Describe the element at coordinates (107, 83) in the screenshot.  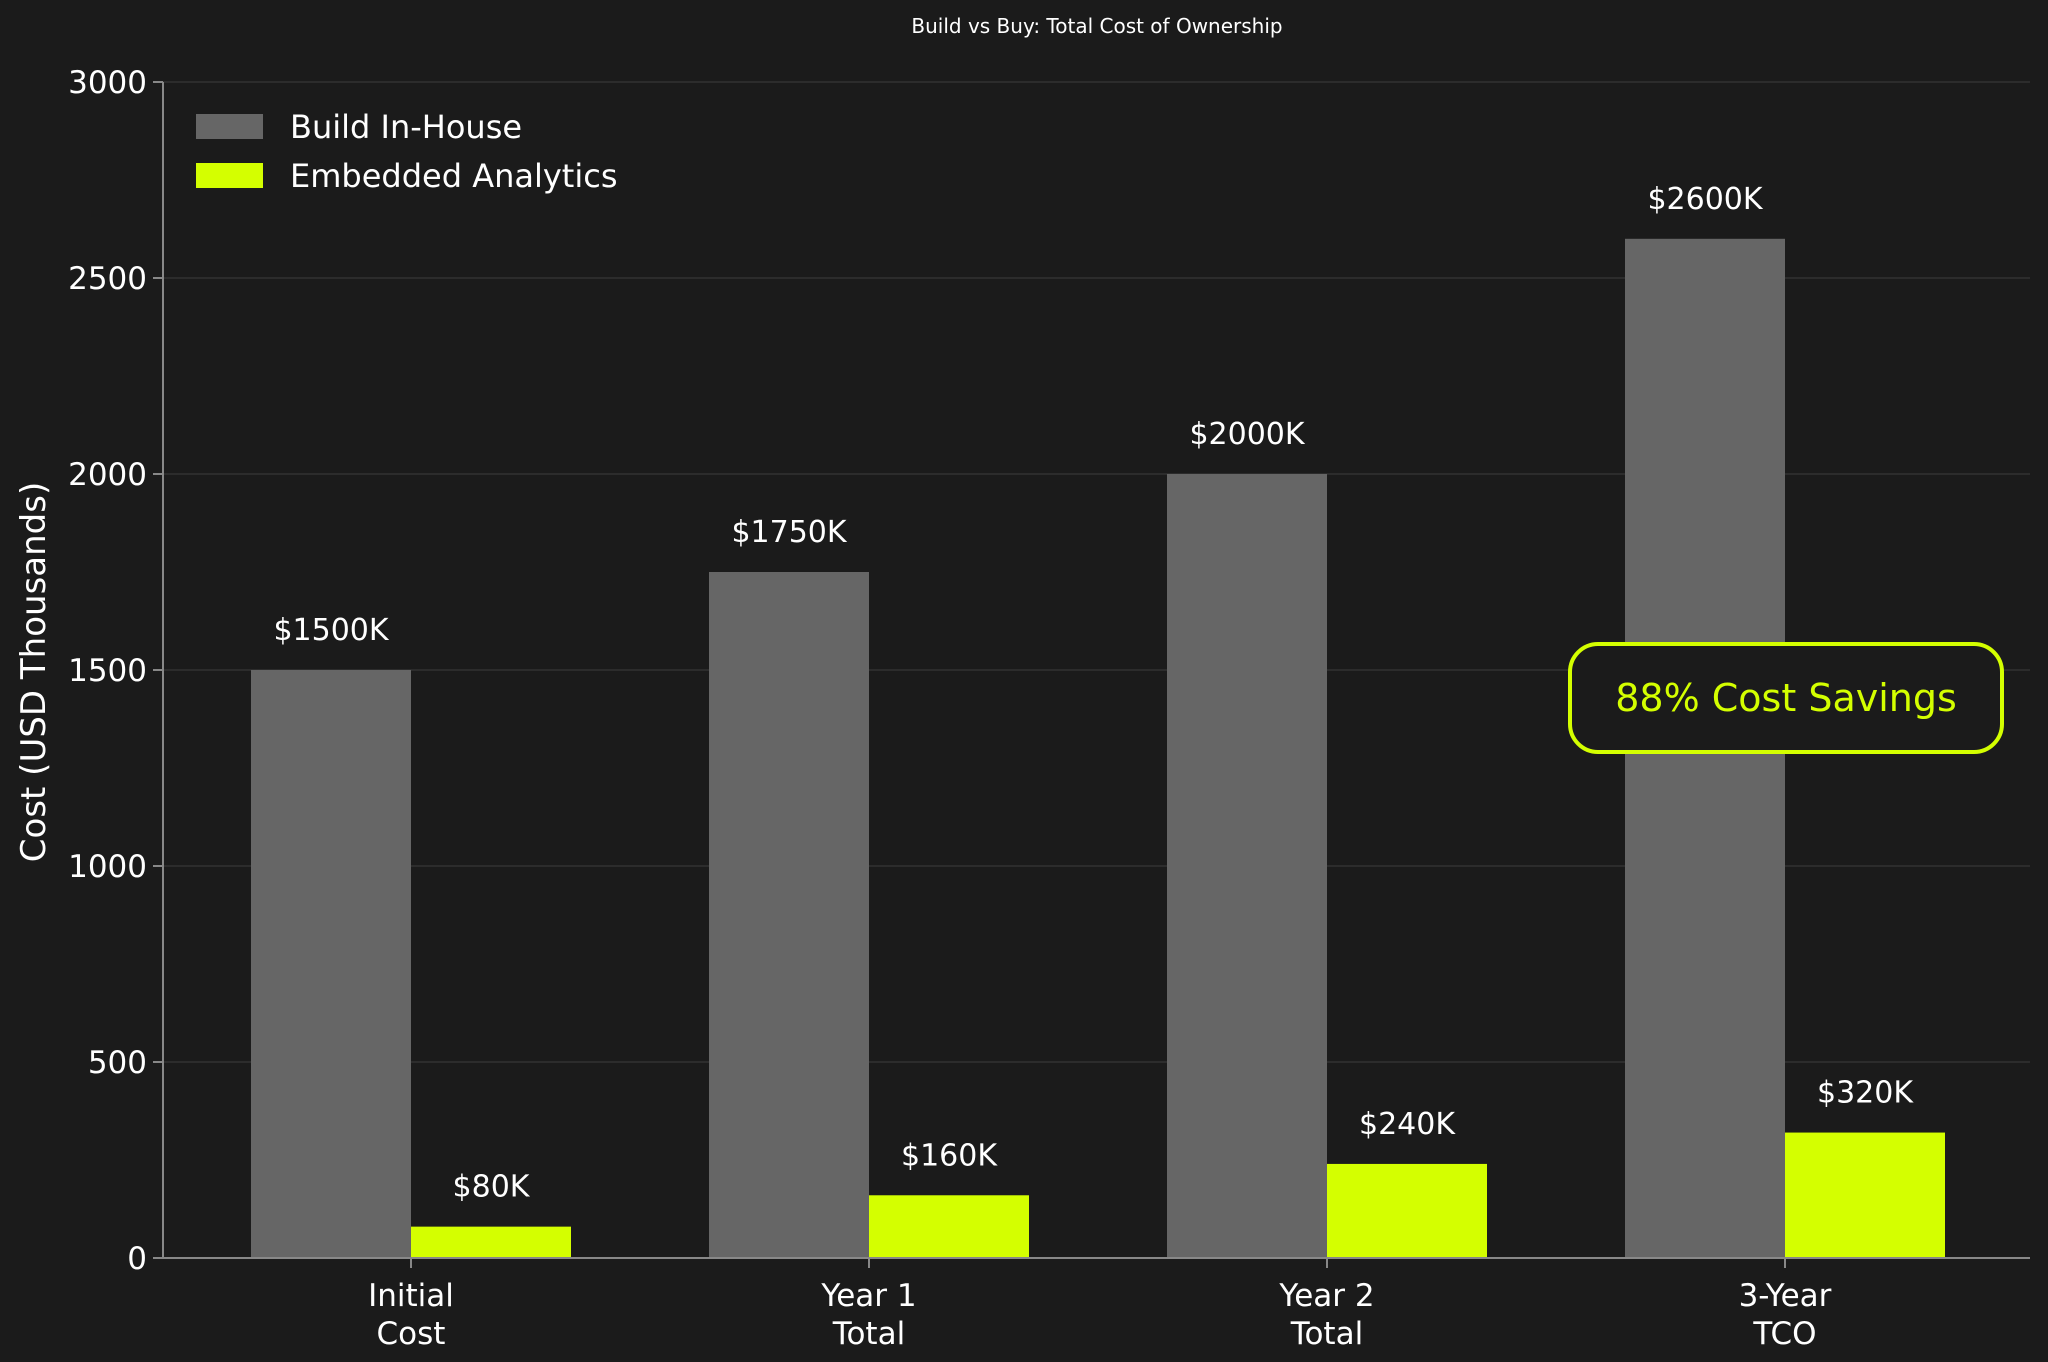
I see `y-tick-label: 3000` at that location.